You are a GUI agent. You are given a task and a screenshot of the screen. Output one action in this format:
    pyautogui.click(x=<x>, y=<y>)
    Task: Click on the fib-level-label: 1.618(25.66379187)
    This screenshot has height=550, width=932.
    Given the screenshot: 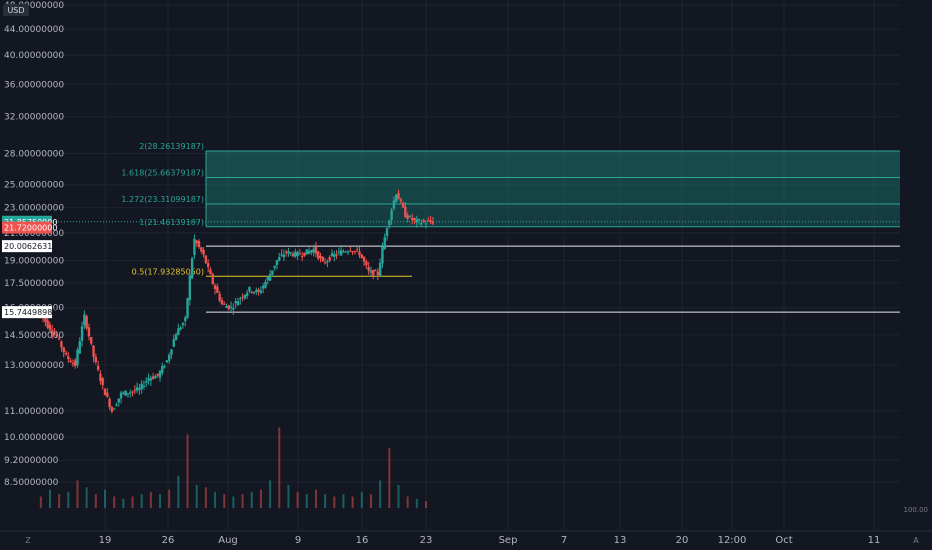 What is the action you would take?
    pyautogui.click(x=162, y=173)
    